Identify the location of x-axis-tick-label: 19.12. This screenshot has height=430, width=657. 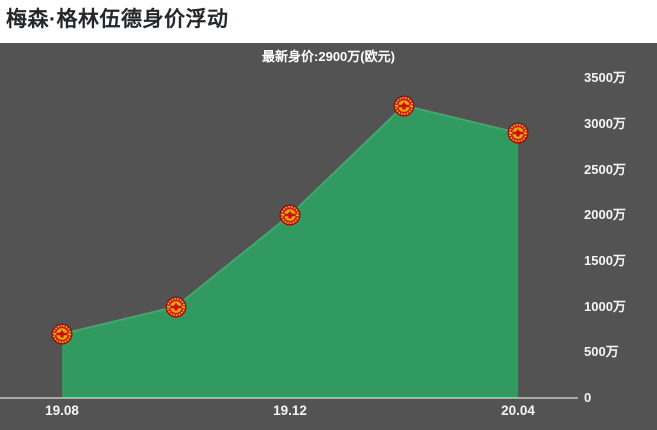
(290, 410).